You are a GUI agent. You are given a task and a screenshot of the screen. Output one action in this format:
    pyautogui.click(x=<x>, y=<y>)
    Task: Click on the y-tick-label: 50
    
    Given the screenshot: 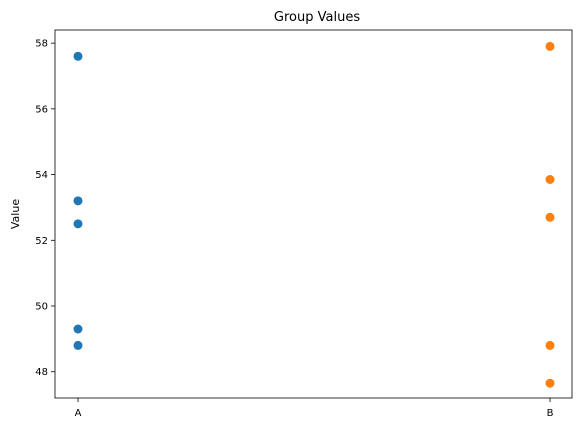 What is the action you would take?
    pyautogui.click(x=41, y=307)
    